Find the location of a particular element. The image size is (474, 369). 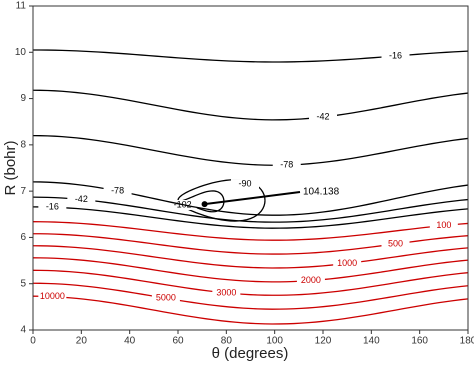

contour-label: 100 is located at coordinates (443, 225).